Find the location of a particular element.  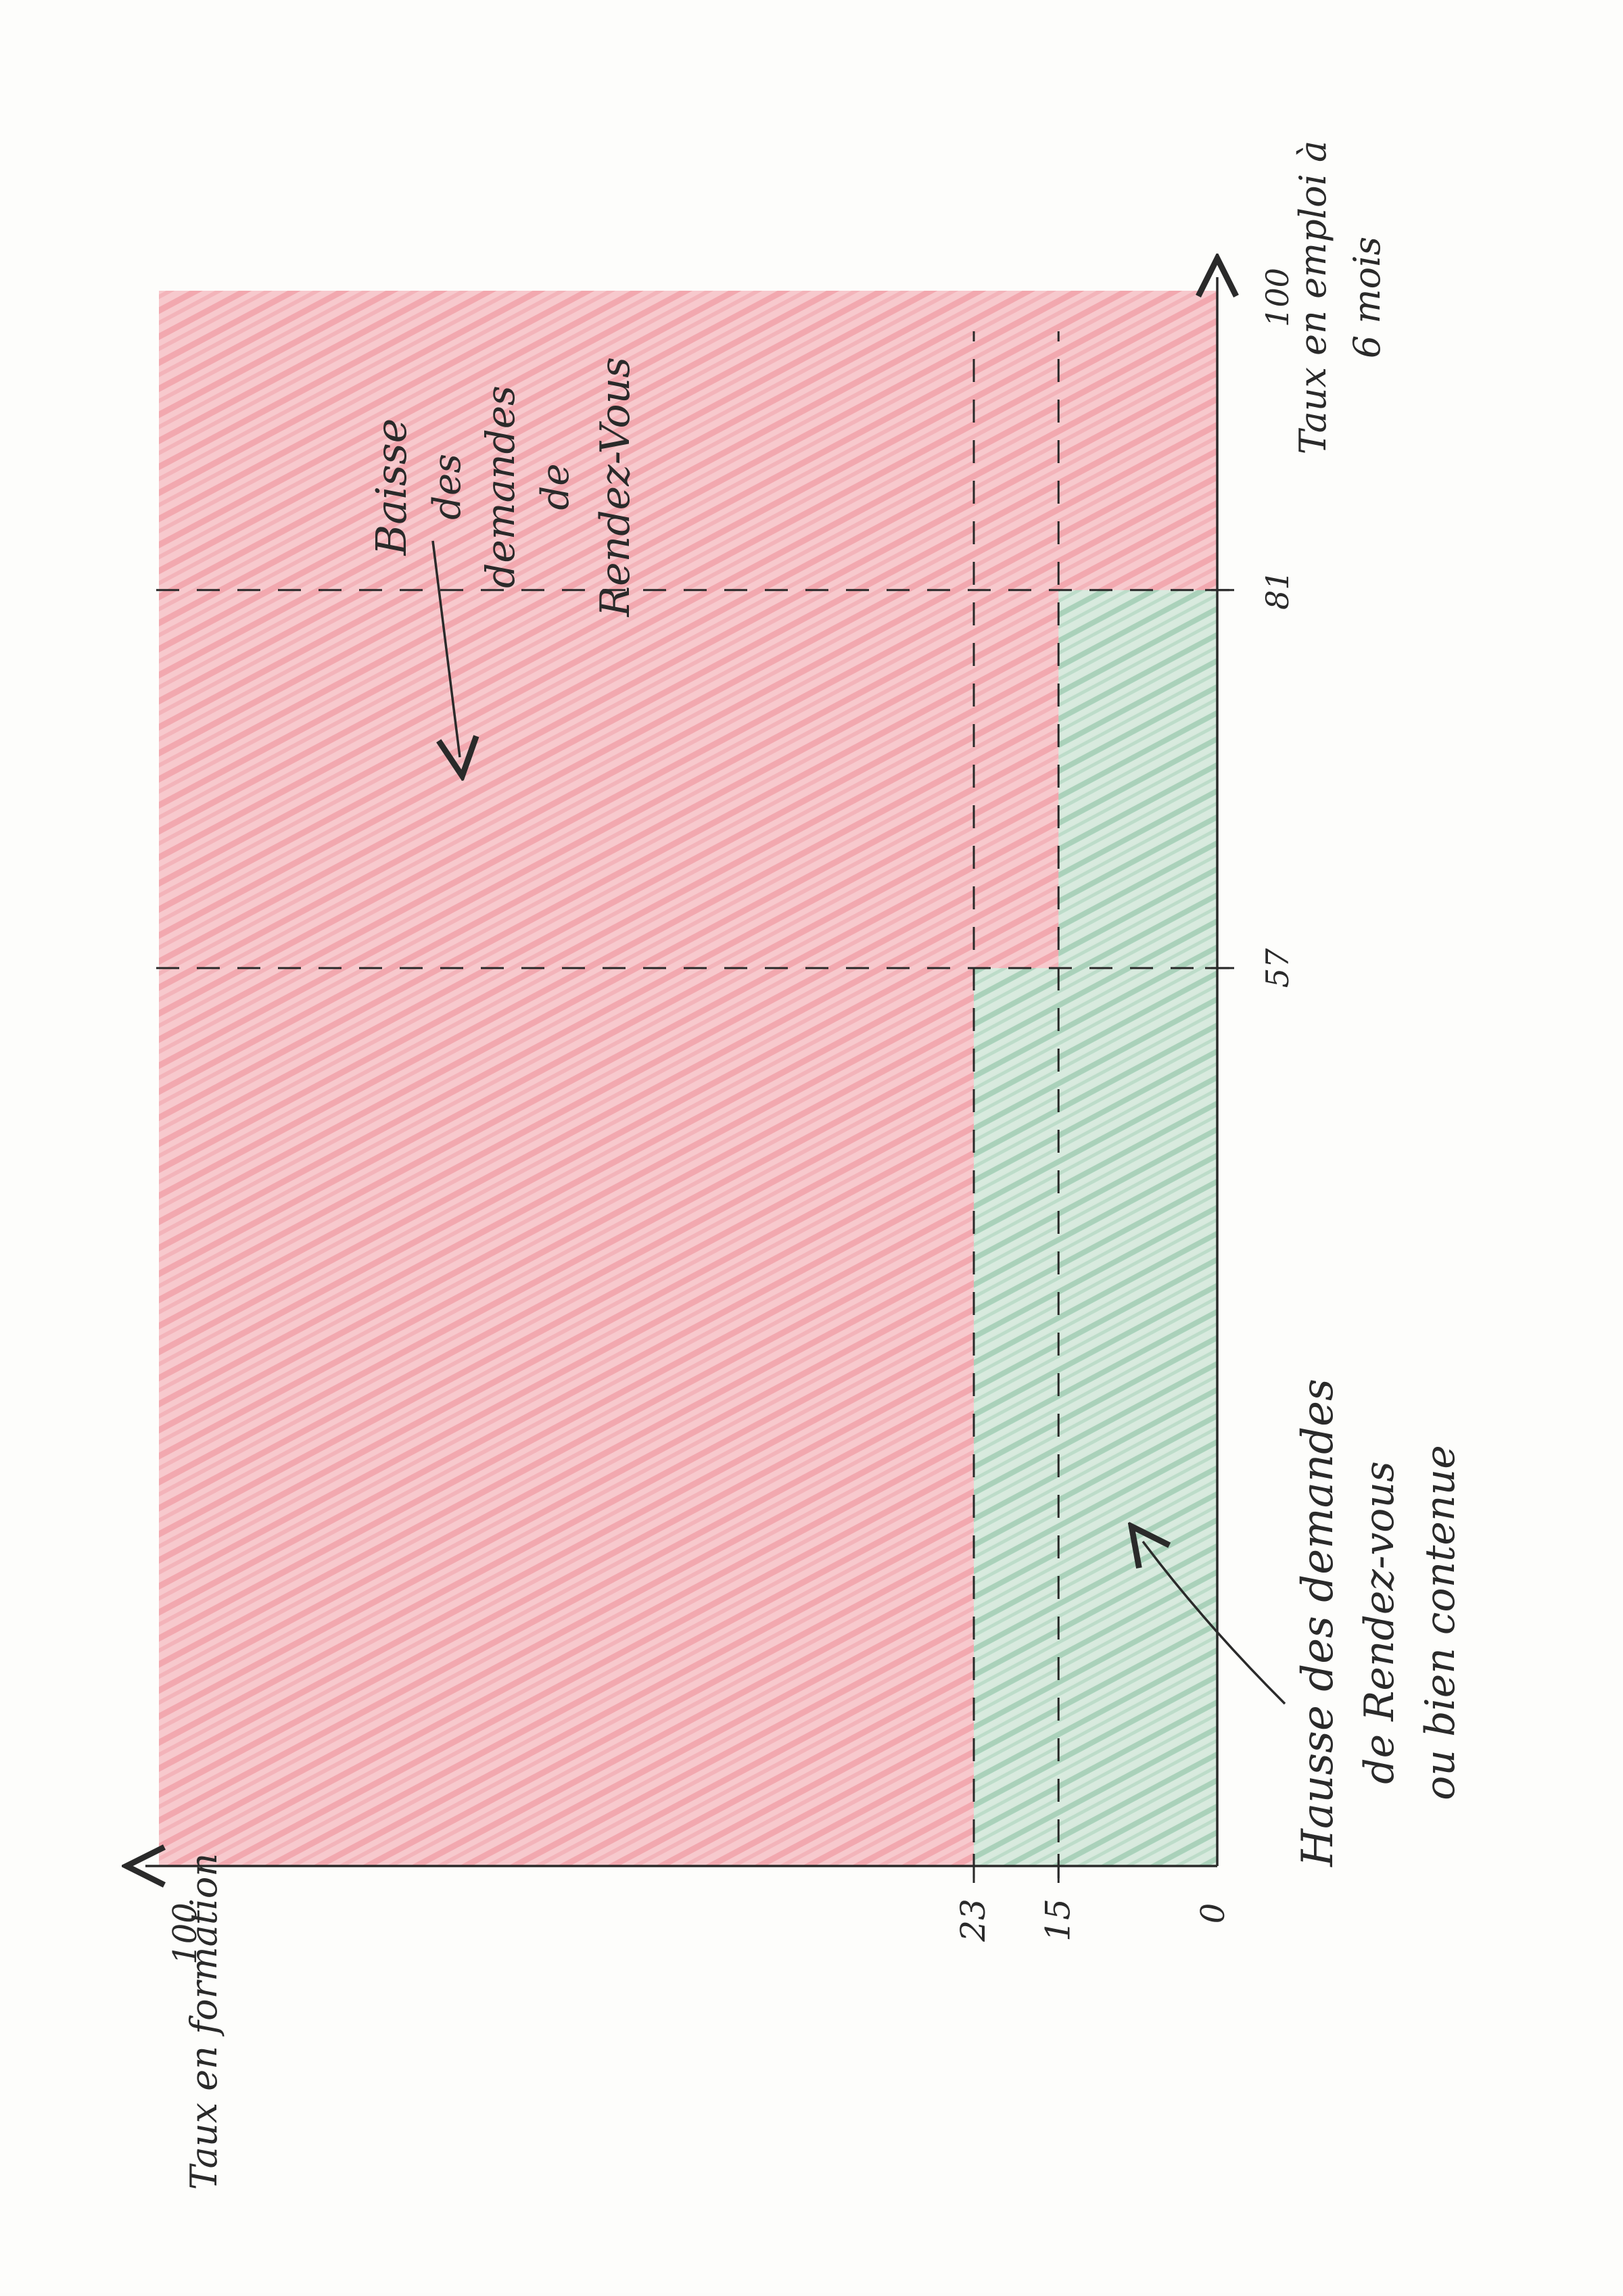

hausse-annotation-line2: de Rendez-vous is located at coordinates (1379, 1622).